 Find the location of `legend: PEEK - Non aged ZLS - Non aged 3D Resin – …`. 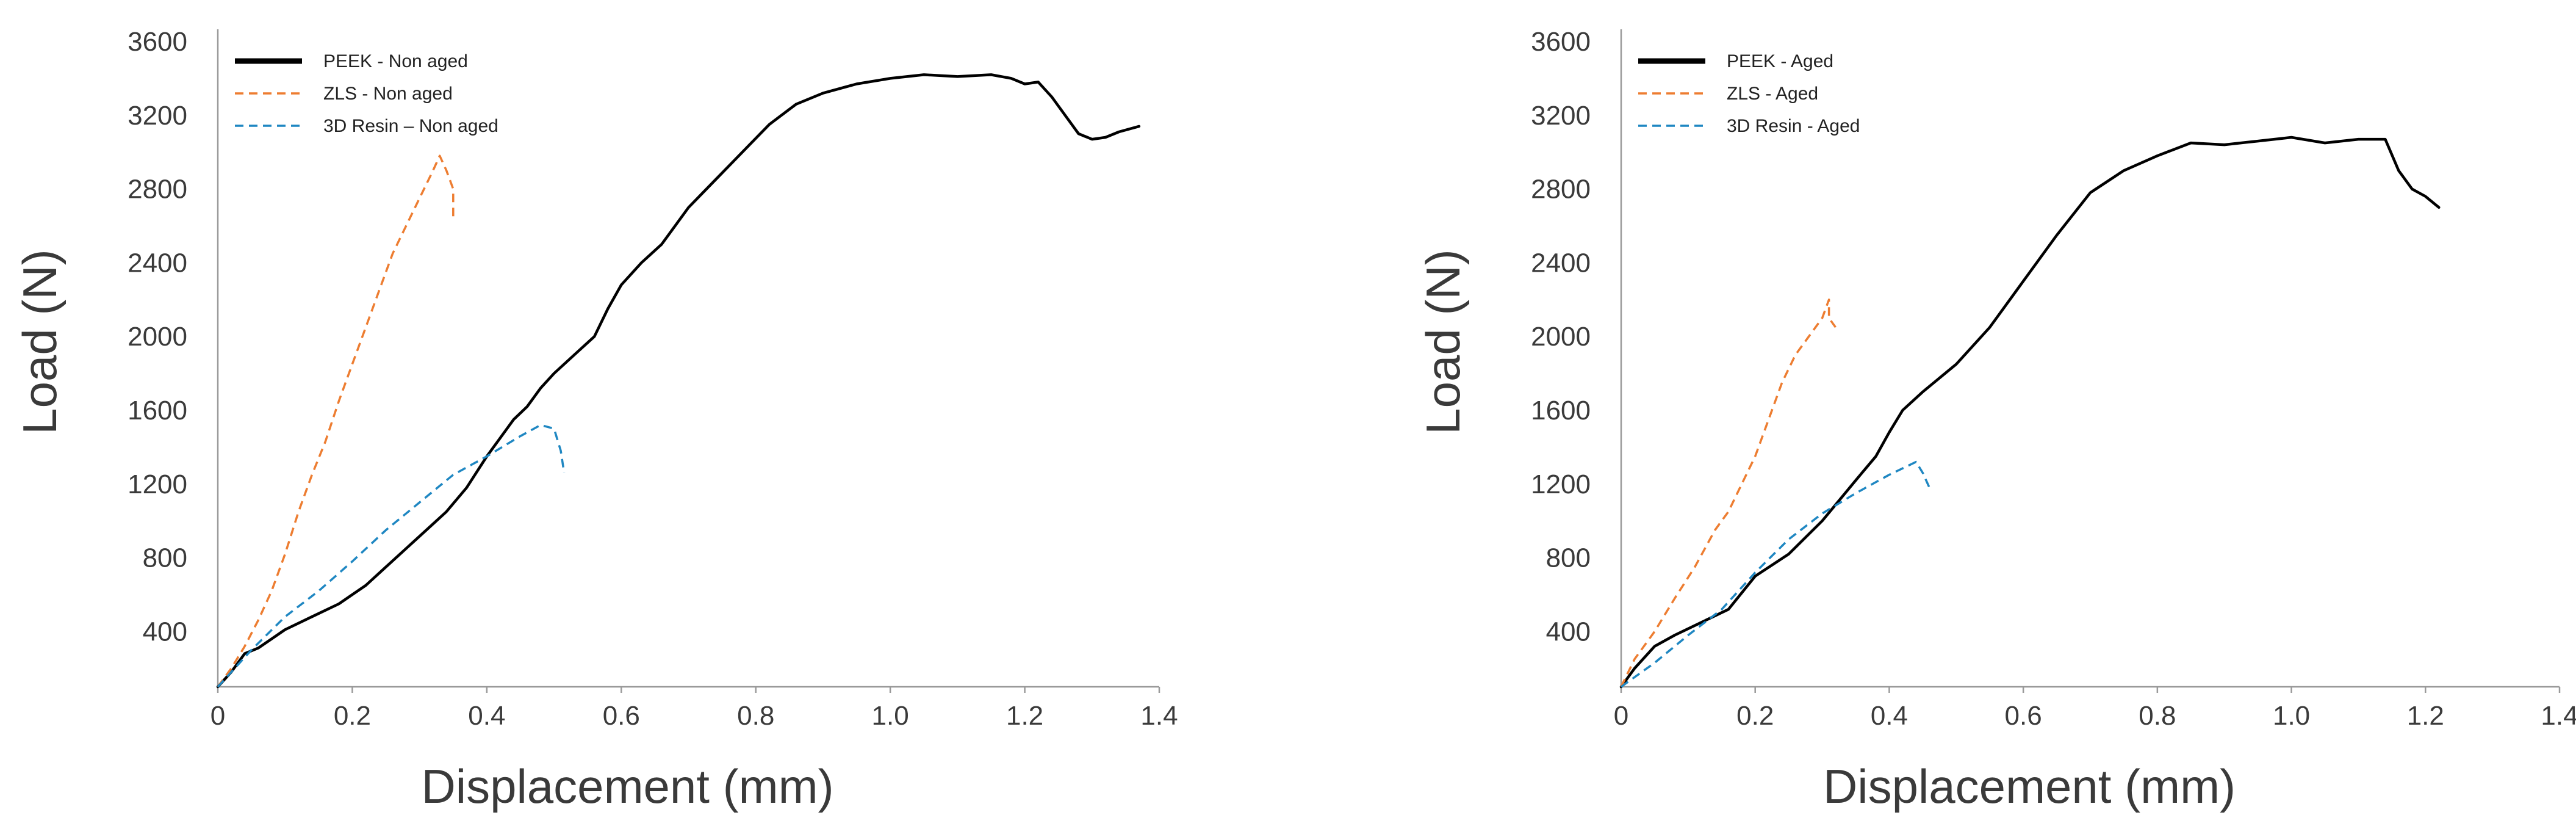

legend: PEEK - Non aged ZLS - Non aged 3D Resin – … is located at coordinates (366, 93).